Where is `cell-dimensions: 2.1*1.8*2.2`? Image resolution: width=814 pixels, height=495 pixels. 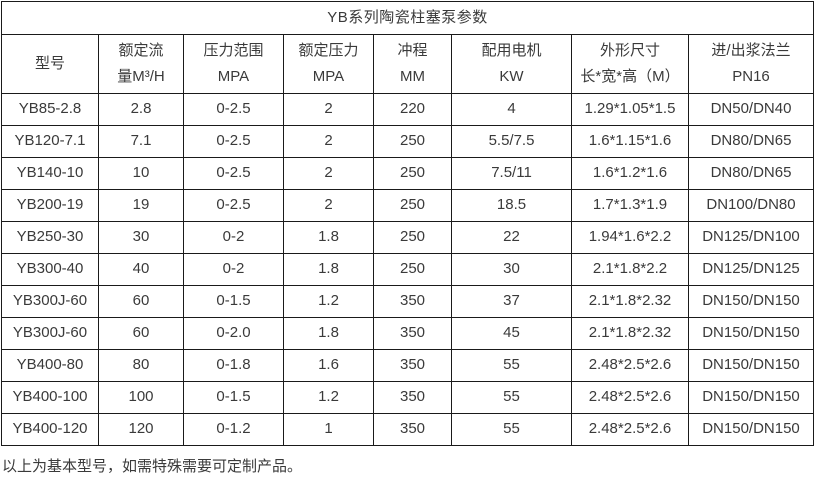
cell-dimensions: 2.1*1.8*2.2 is located at coordinates (630, 269).